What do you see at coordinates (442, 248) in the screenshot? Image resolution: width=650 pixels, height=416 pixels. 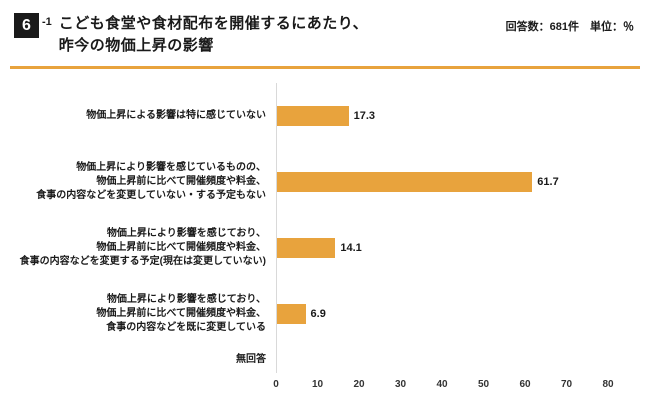 I see `plot-area: 14.1` at bounding box center [442, 248].